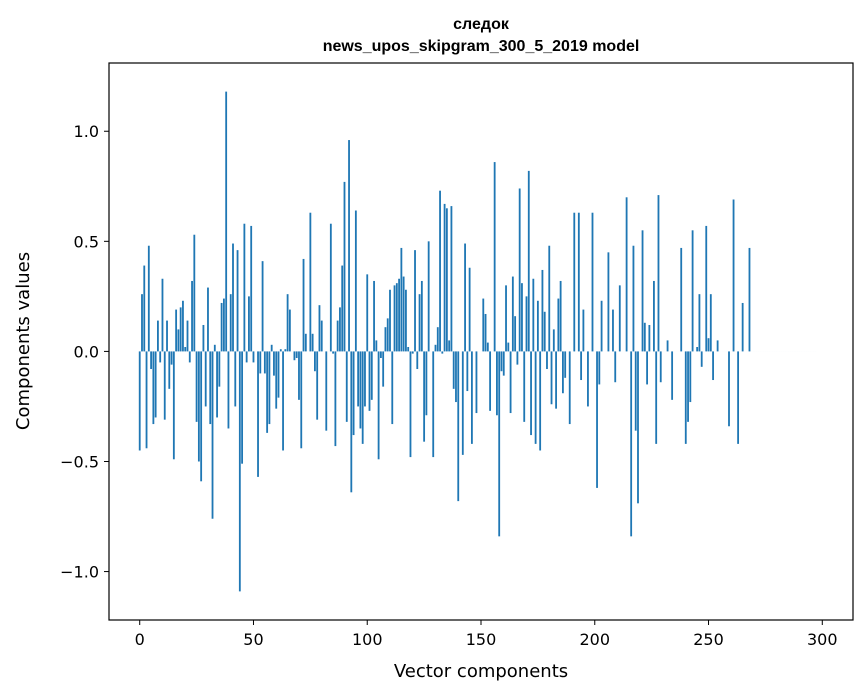  I want to click on x-tick-label: 100, so click(367, 639).